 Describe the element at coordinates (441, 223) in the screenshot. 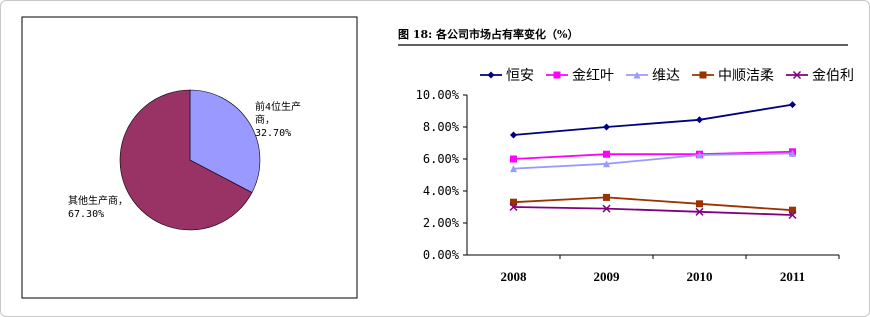

I see `y-tick-label: 2.00%` at that location.